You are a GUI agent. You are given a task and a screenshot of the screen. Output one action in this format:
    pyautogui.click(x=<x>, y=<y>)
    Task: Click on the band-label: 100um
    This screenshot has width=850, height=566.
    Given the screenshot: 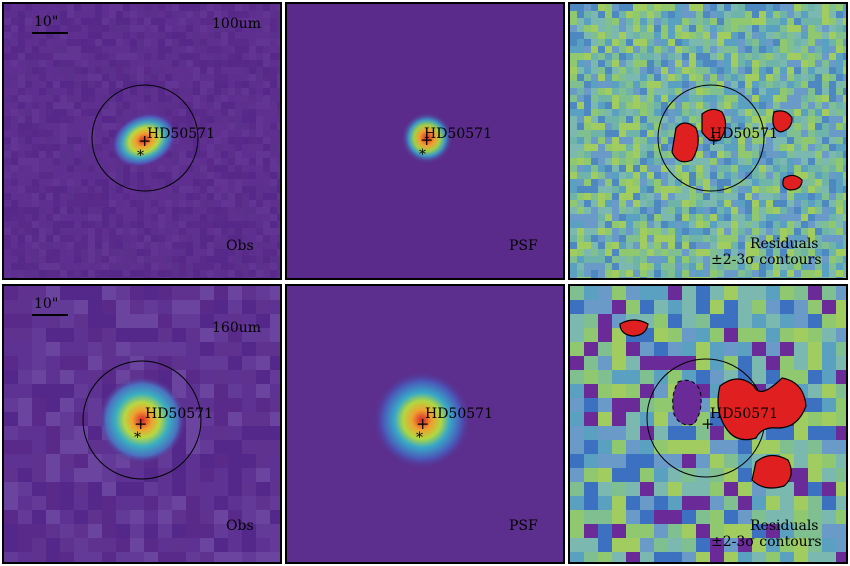 What is the action you would take?
    pyautogui.click(x=236, y=24)
    